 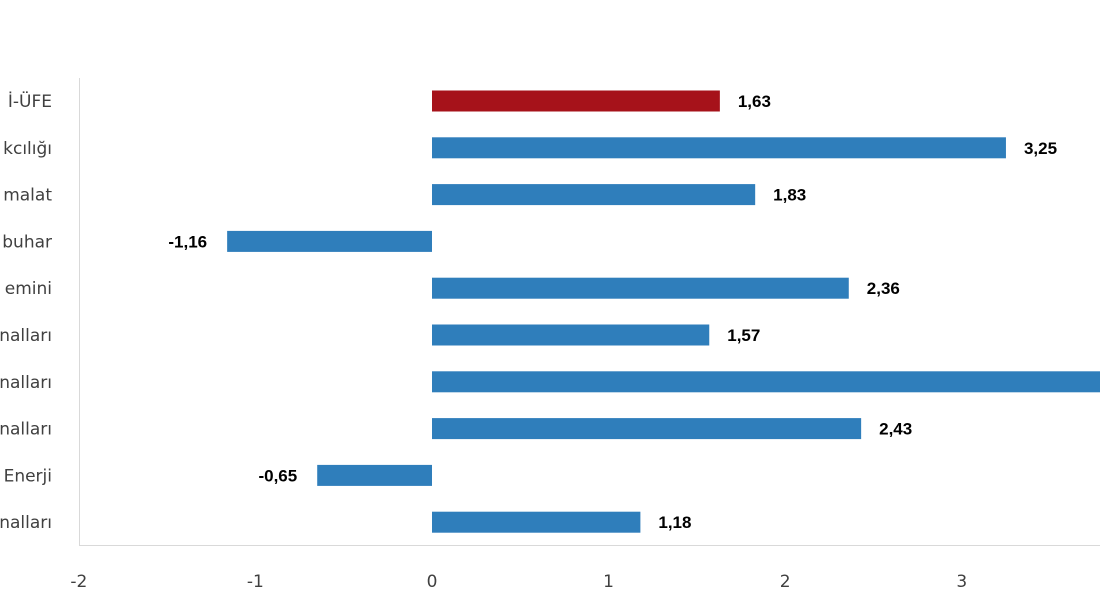 I want to click on data-label: 2,36, so click(x=883, y=288).